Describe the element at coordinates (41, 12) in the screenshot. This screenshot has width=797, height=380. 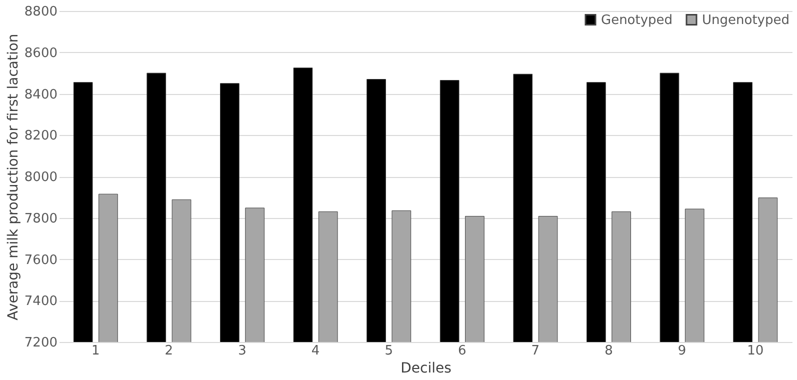
I see `y-tick-label: 8800` at that location.